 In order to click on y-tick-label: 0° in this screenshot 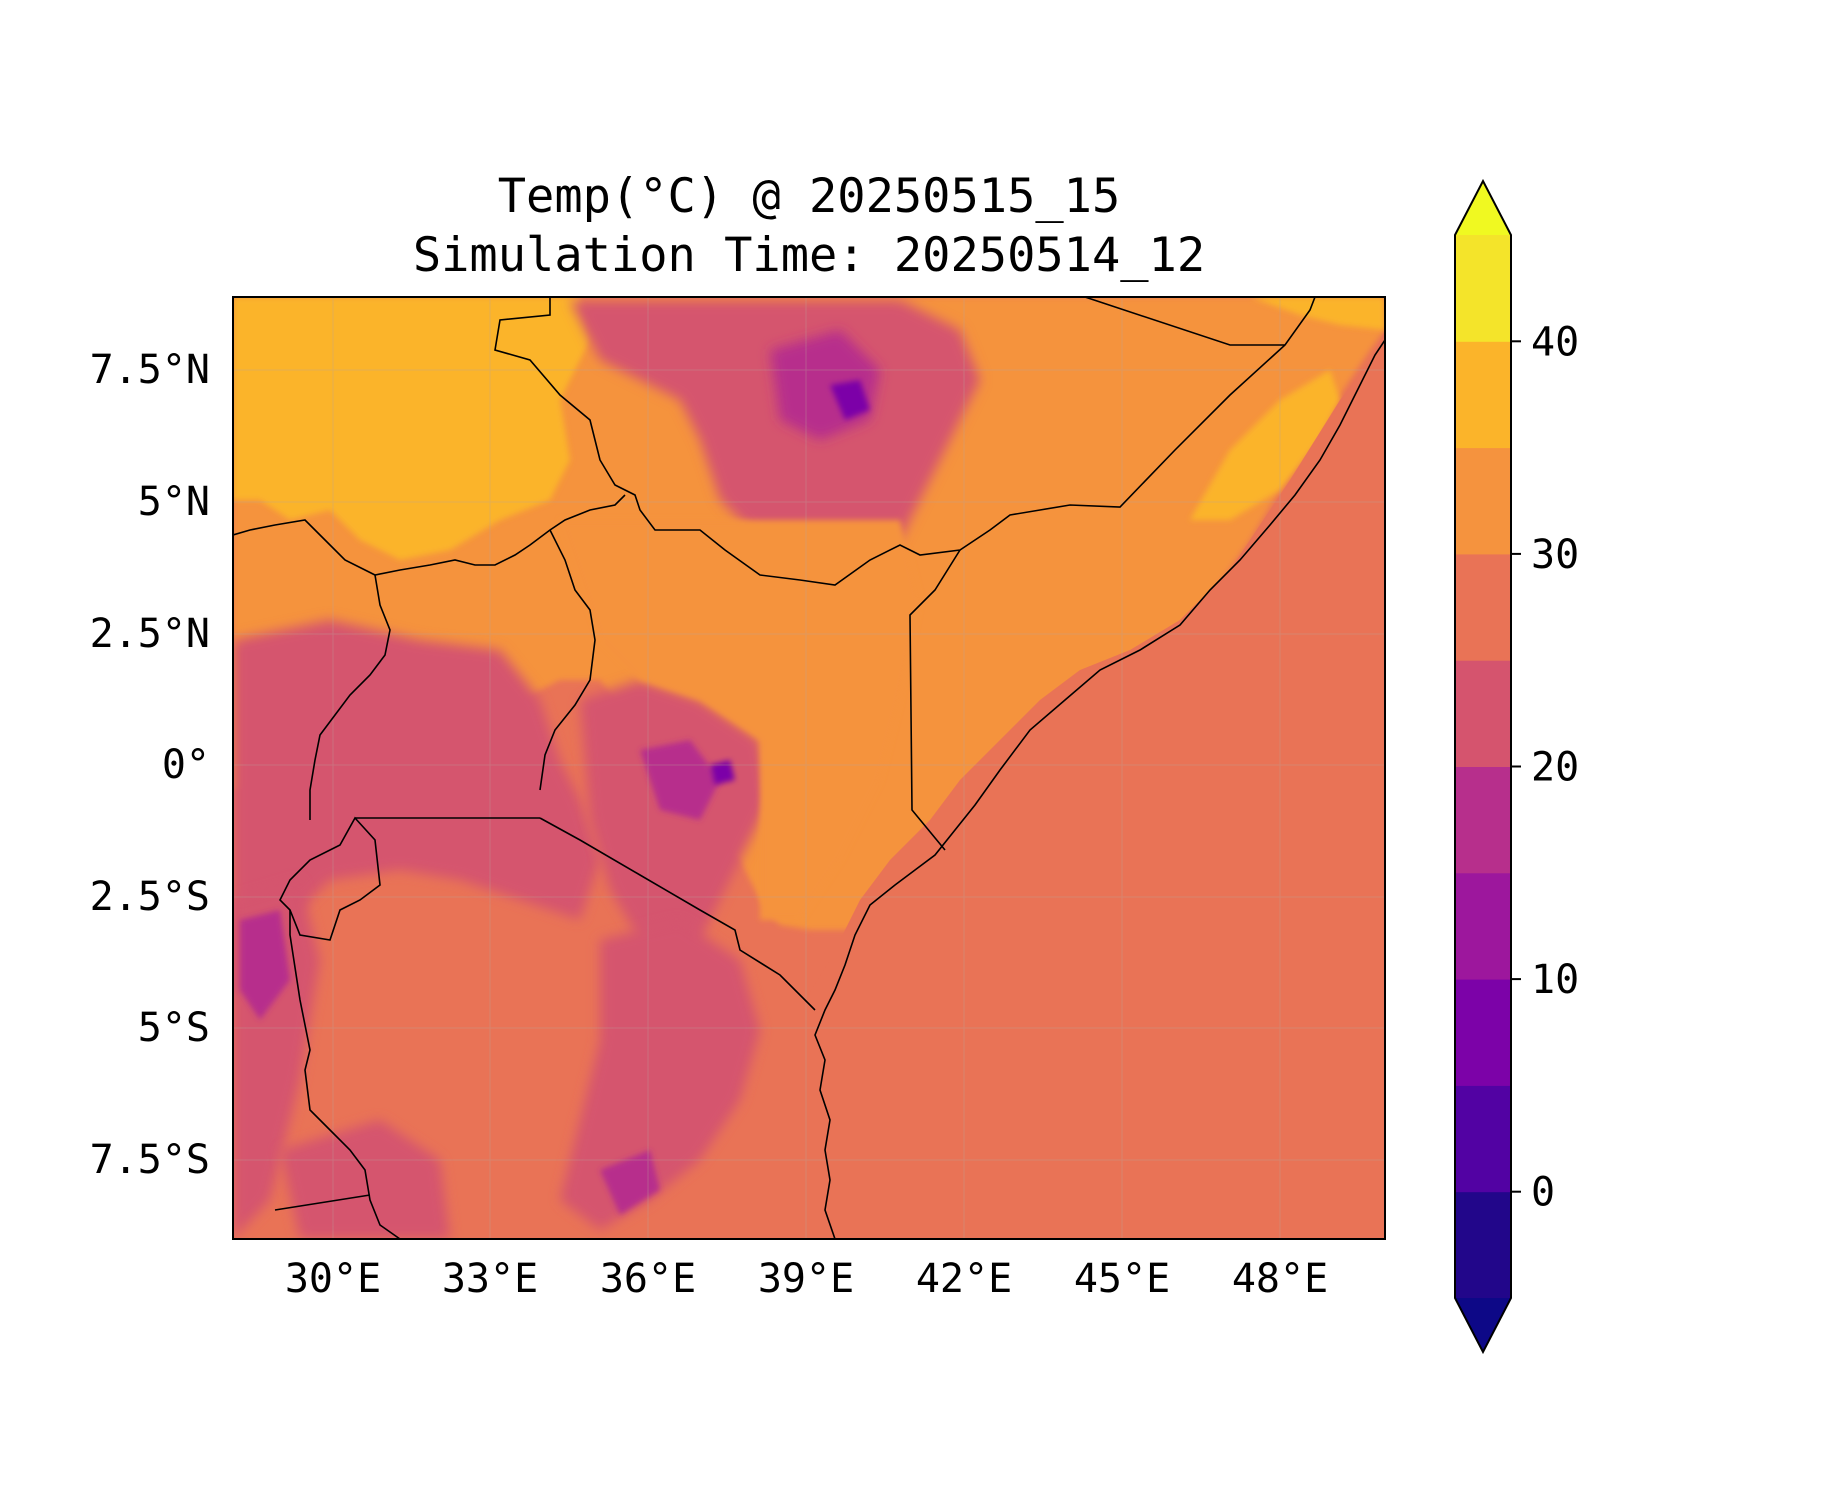, I will do `click(186, 765)`.